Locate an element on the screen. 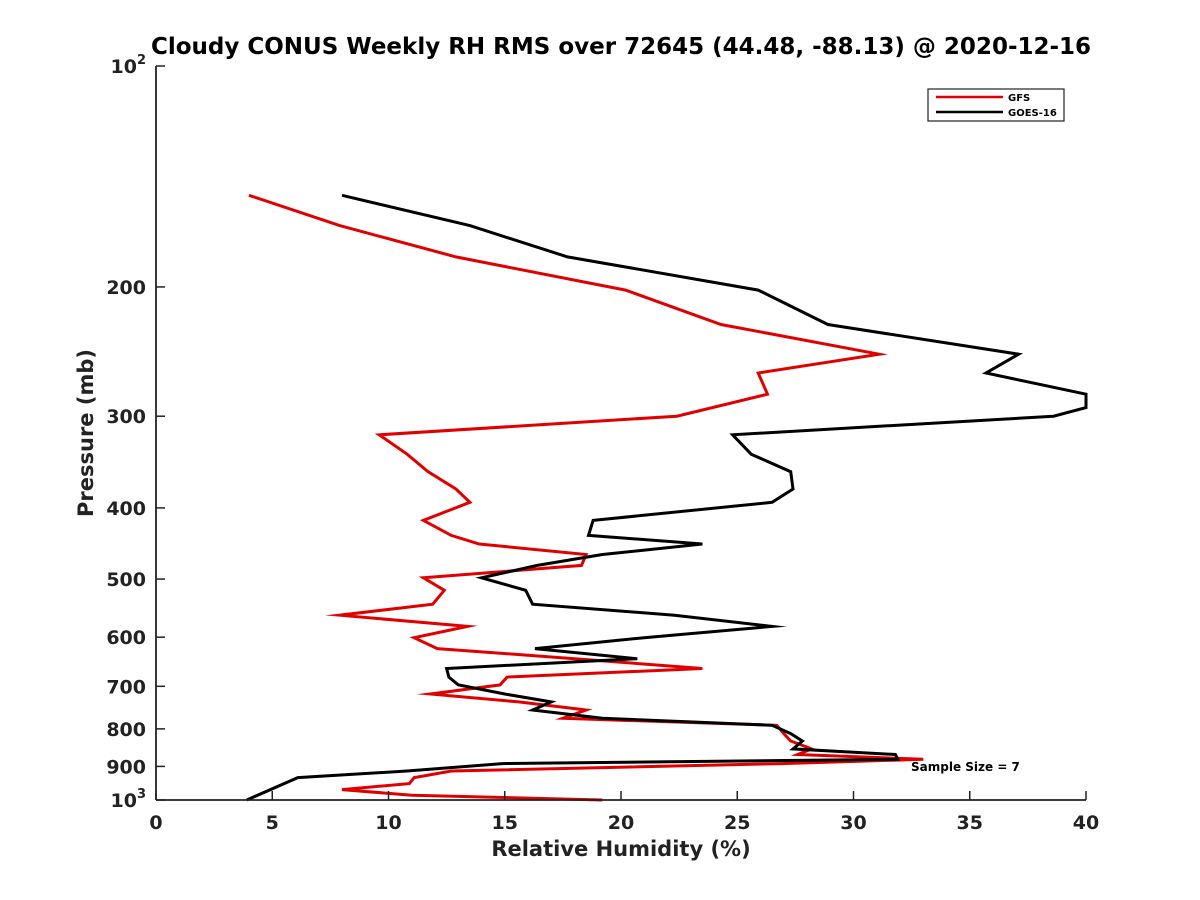  x-tick-label: 25 is located at coordinates (737, 823).